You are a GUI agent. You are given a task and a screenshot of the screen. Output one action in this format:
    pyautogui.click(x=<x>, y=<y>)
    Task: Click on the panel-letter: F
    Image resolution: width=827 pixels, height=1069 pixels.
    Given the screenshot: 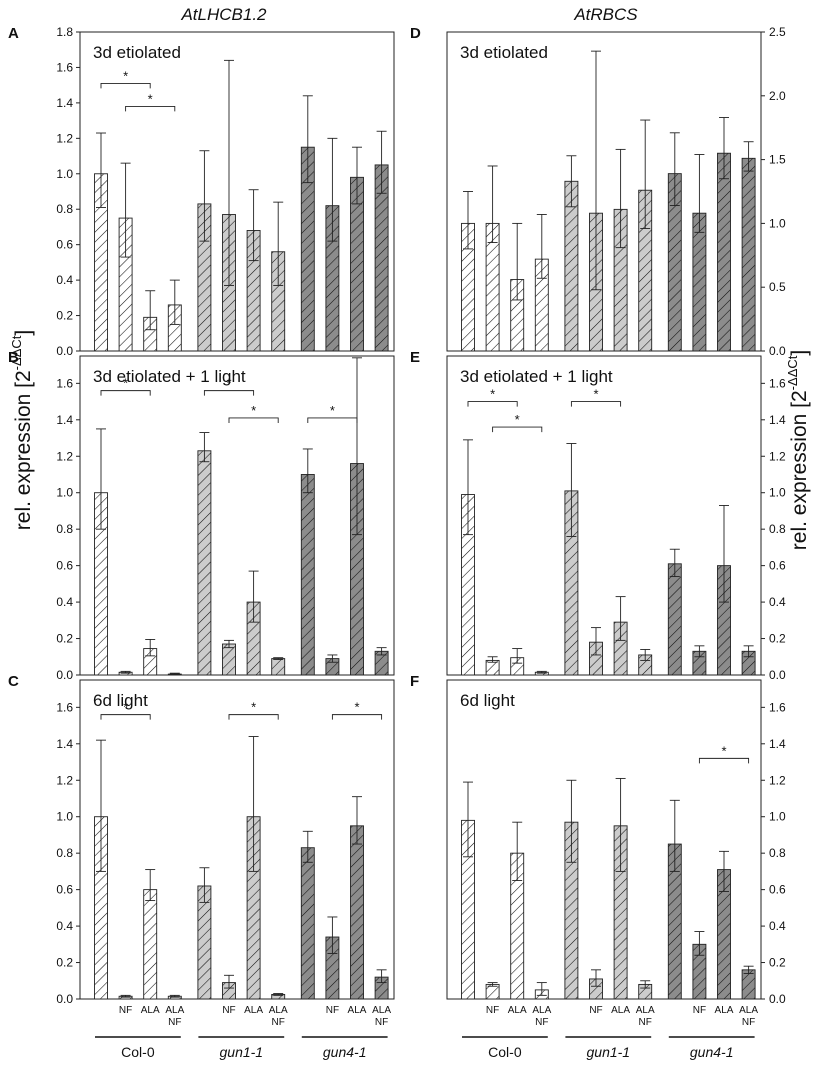 What is the action you would take?
    pyautogui.click(x=414, y=681)
    